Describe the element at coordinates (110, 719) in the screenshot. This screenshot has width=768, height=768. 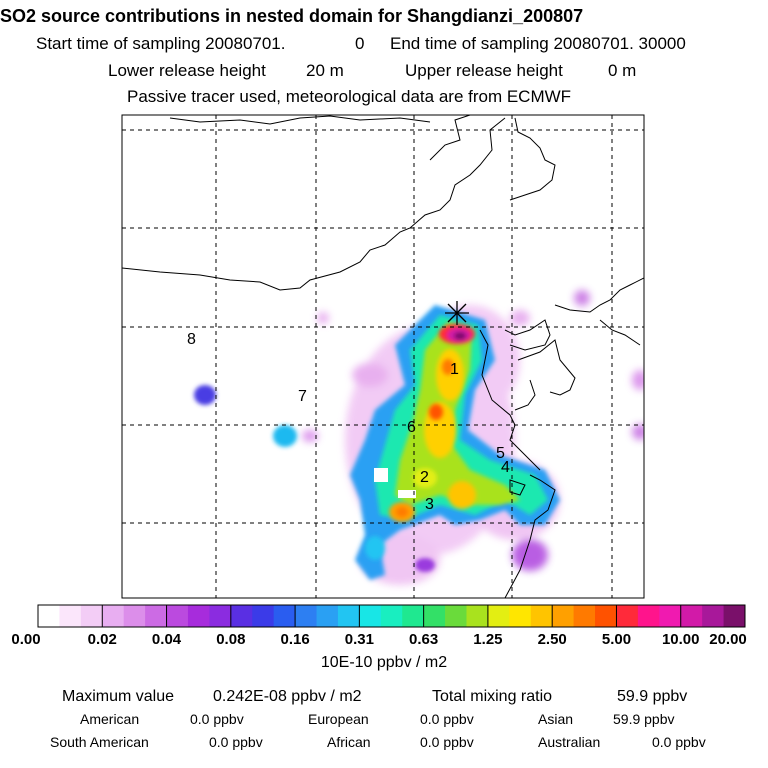
I see `region-american-label: American` at that location.